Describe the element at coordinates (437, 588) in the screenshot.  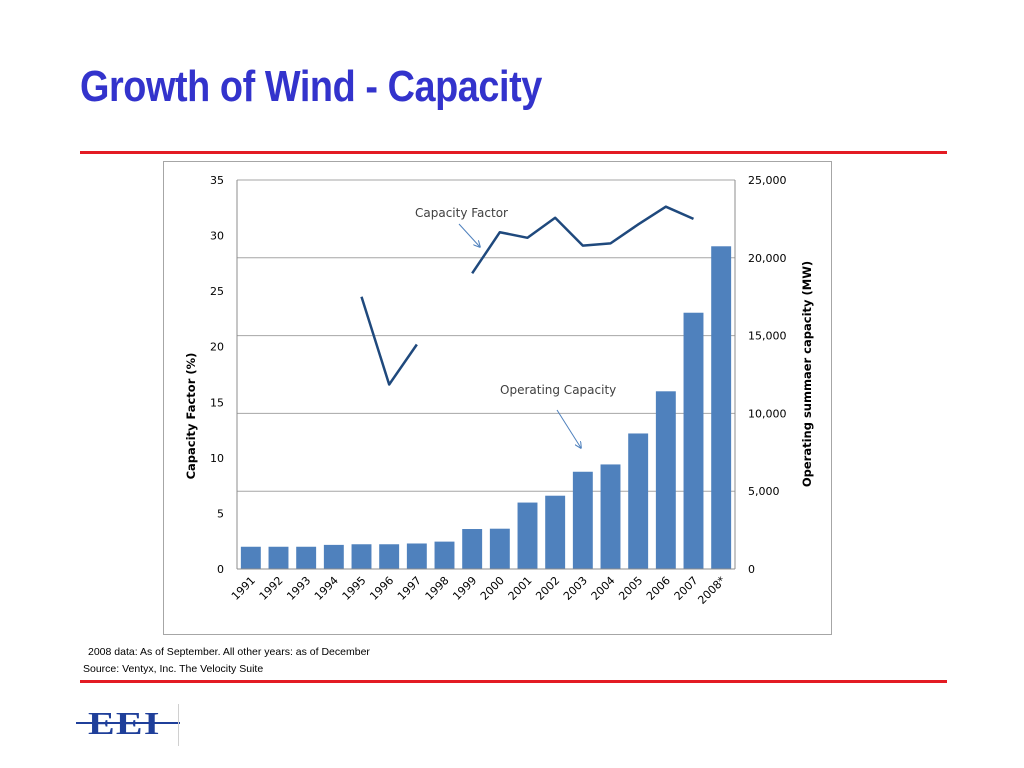
I see `x-tick-label: 1998` at that location.